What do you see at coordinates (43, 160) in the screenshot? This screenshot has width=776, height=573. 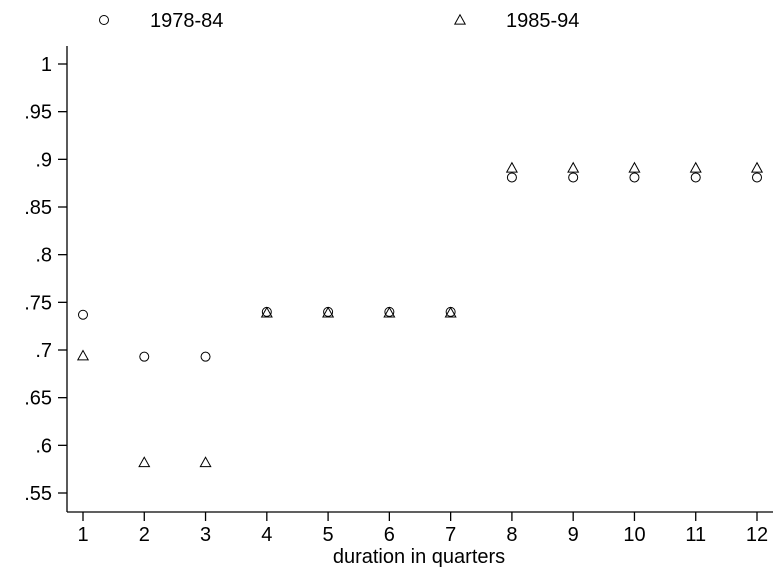 I see `y-tick-label: .9` at bounding box center [43, 160].